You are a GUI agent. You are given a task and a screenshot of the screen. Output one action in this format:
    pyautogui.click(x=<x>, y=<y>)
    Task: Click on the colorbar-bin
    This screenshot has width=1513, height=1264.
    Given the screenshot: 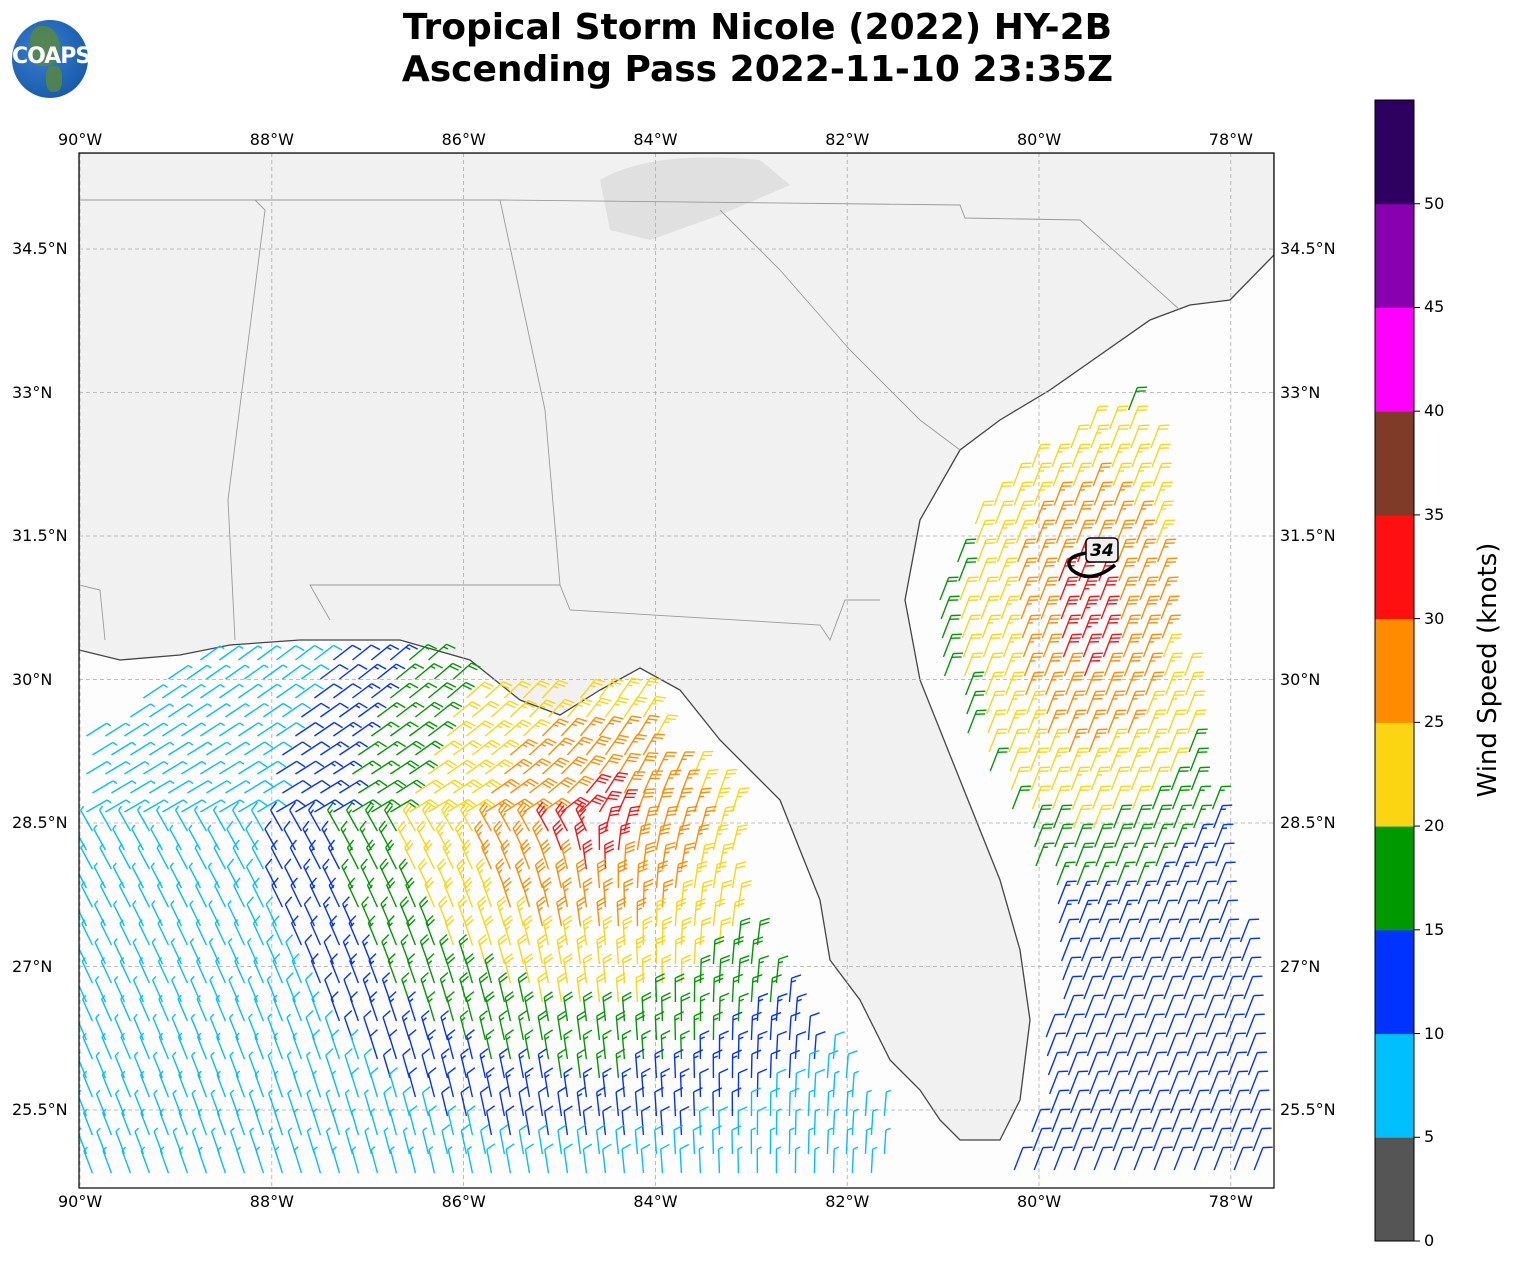 What is the action you would take?
    pyautogui.click(x=1394, y=1085)
    